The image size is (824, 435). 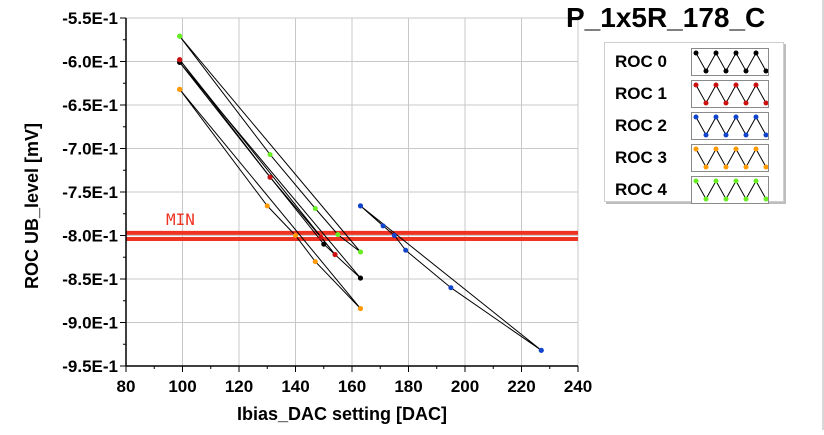 I want to click on legend: ROC 0 ROC 1 ROC 2 ROC 3 ROC 4, so click(x=694, y=123).